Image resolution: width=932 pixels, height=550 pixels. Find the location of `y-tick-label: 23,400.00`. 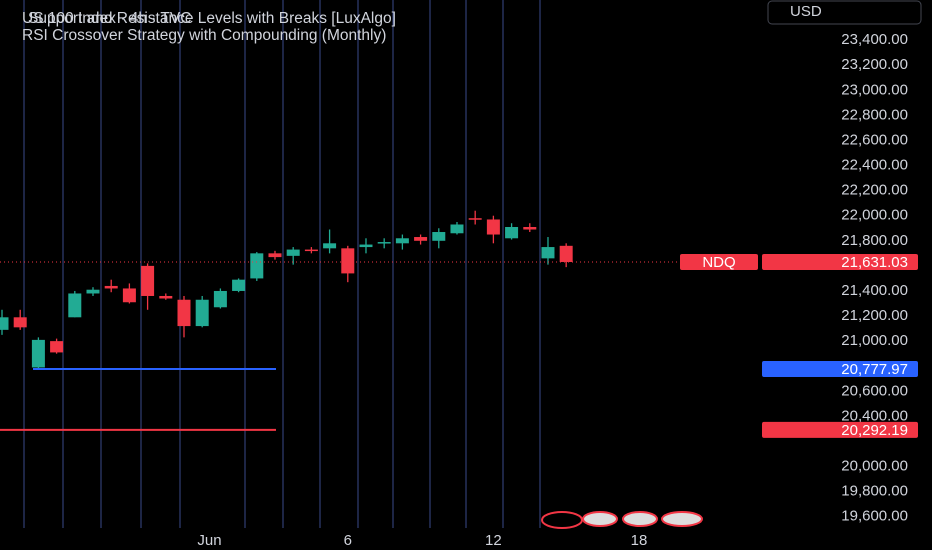

y-tick-label: 23,400.00 is located at coordinates (874, 39).